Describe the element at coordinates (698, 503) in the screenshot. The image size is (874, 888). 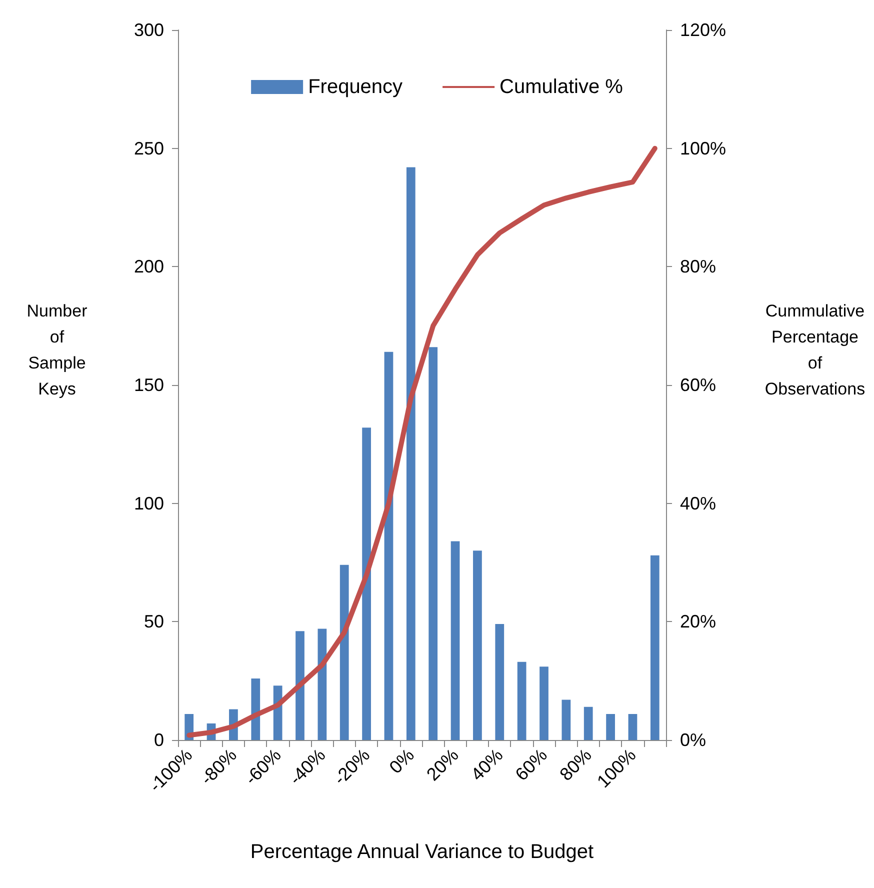
I see `y2-tick-label: 40%` at that location.